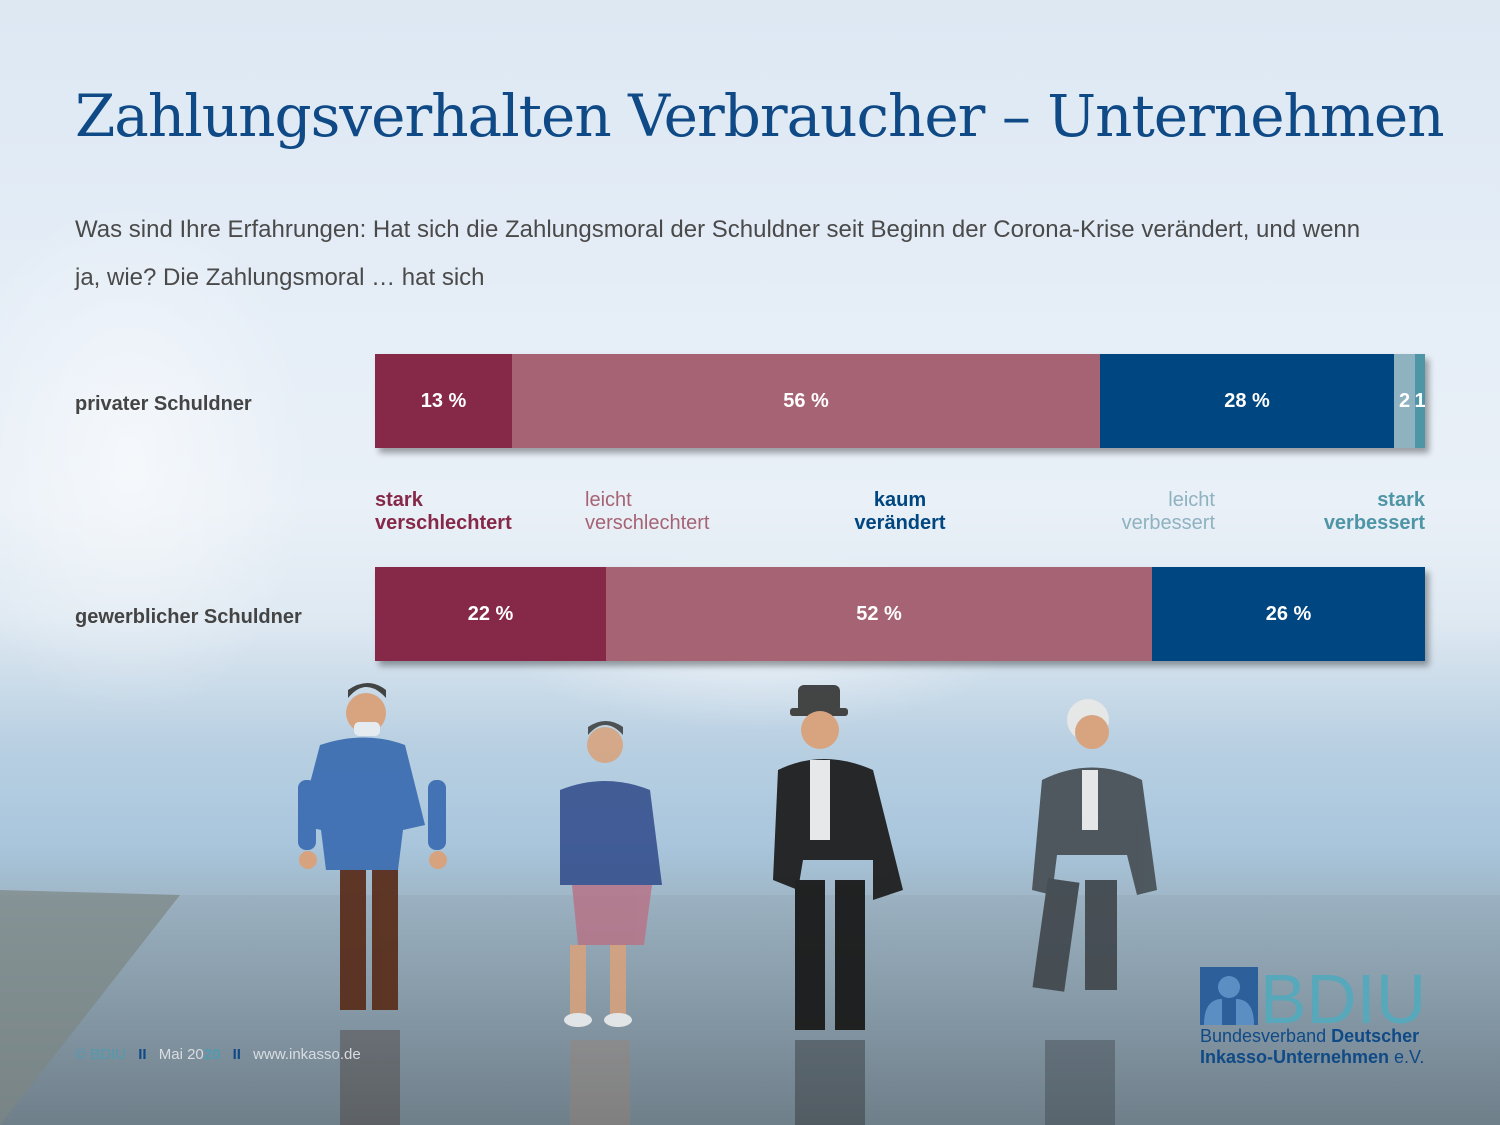 This screenshot has width=1500, height=1125. I want to click on footer: © BDIU II Mai 2020 II www.inkasso.de, so click(218, 1054).